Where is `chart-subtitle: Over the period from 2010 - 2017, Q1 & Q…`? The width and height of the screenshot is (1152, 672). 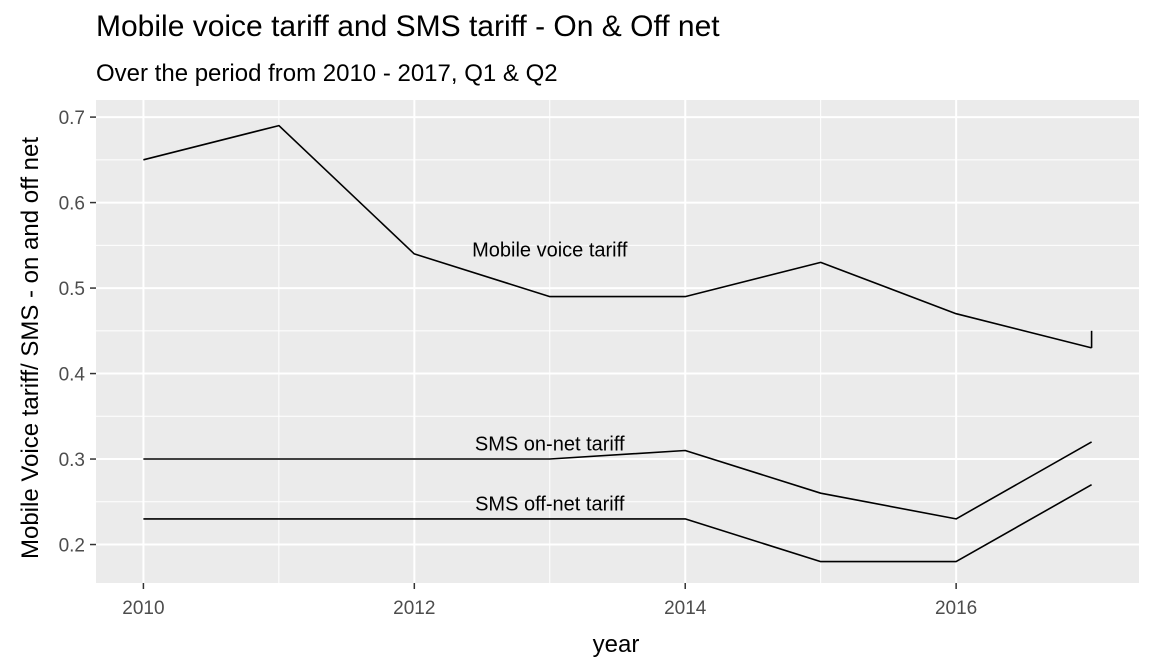 chart-subtitle: Over the period from 2010 - 2017, Q1 & Q… is located at coordinates (327, 73).